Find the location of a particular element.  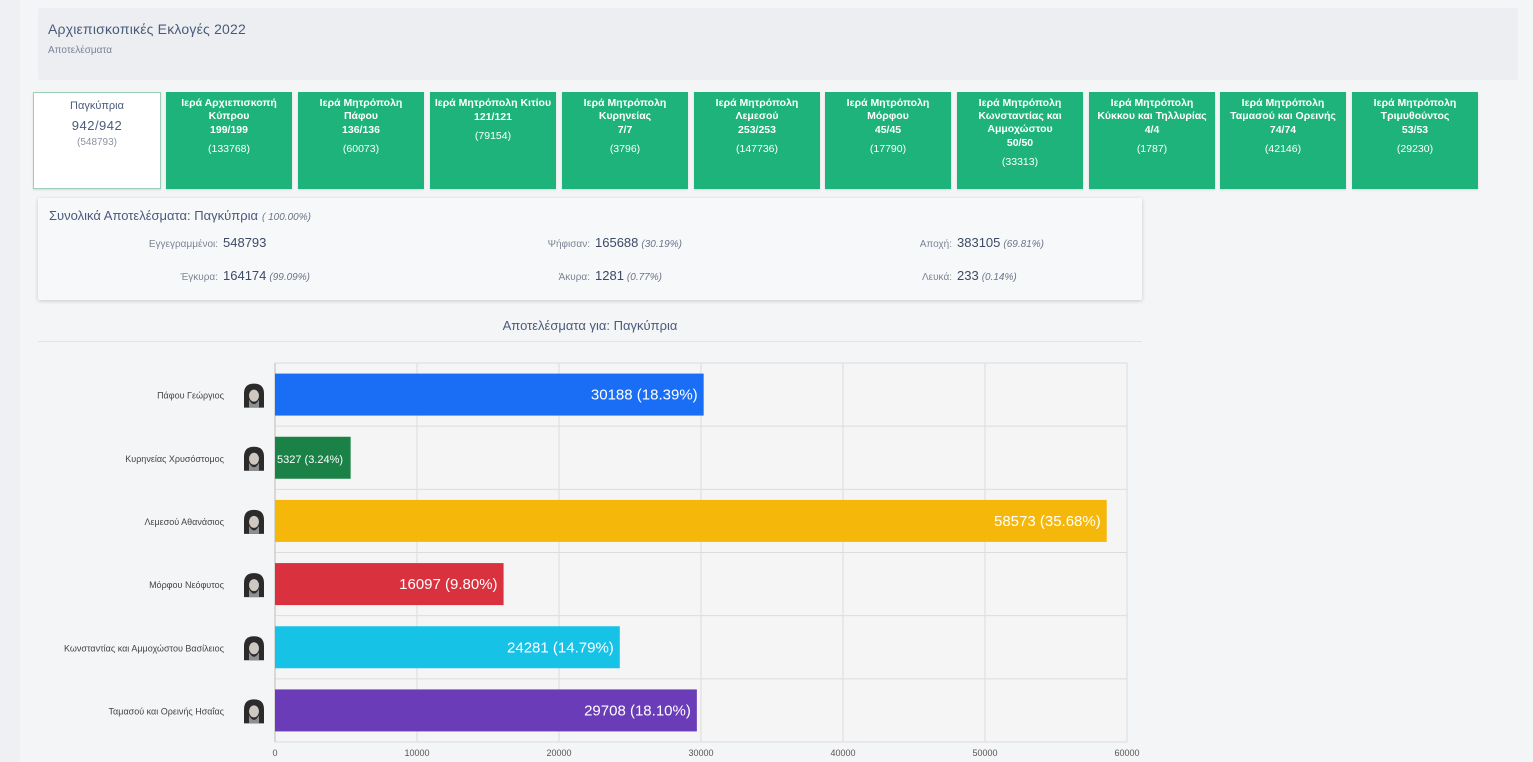

stat-abstention-value: 383105 is located at coordinates (979, 242).